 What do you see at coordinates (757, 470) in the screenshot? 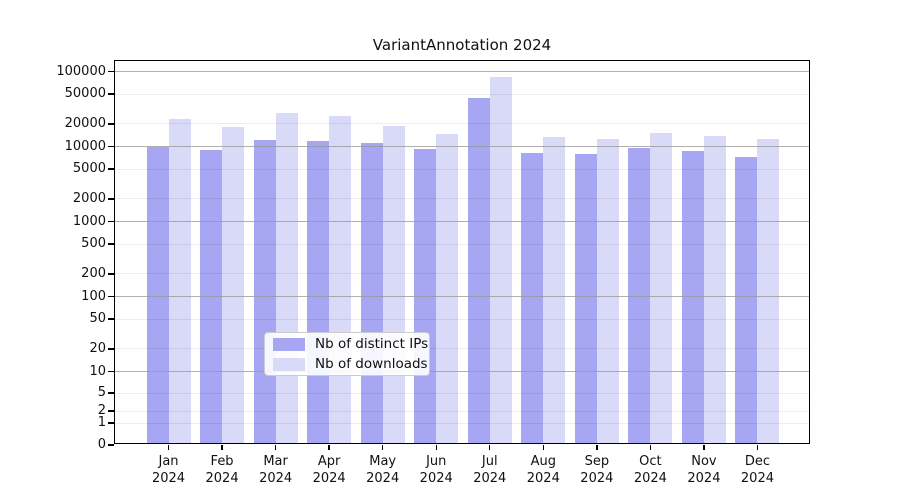
I see `xtick-label-dec: Dec 2024` at bounding box center [757, 470].